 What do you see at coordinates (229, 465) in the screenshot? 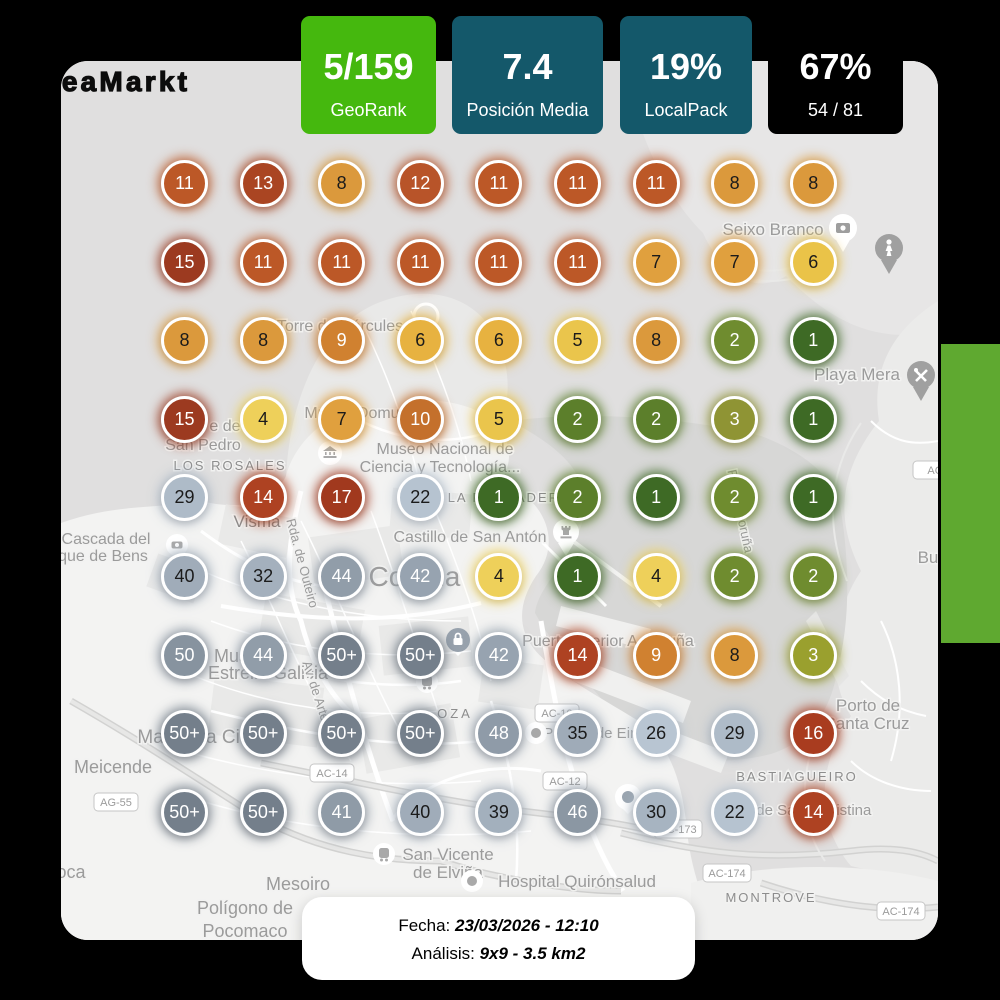
I see `svg-text: LOS ROSALES` at bounding box center [229, 465].